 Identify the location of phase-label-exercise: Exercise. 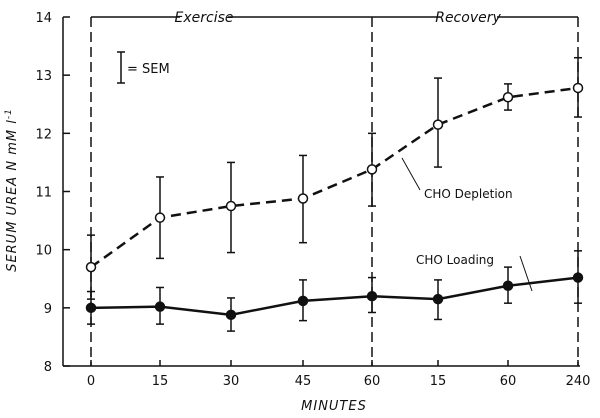
(204, 18).